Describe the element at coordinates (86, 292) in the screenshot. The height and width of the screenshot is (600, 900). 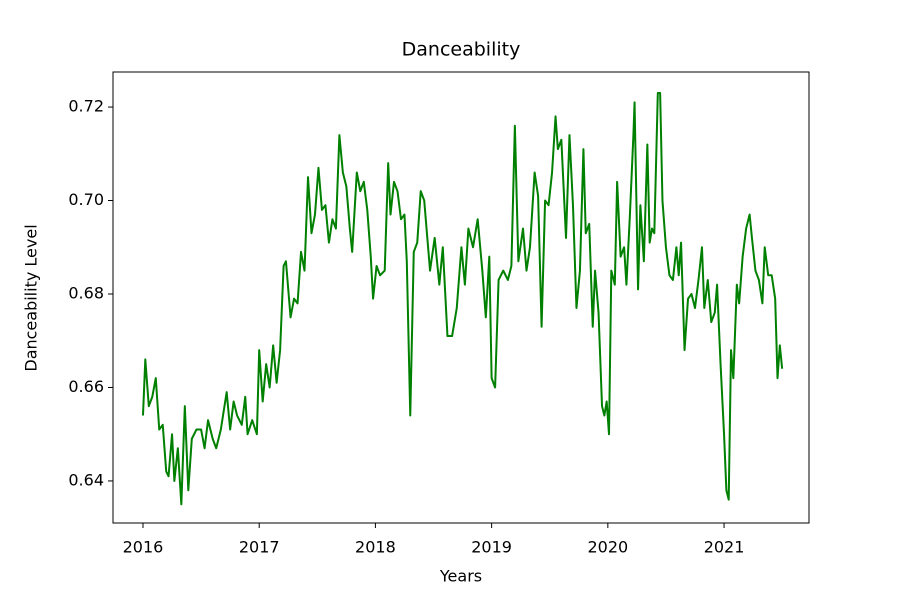
I see `y-tick-label: 0.68` at that location.